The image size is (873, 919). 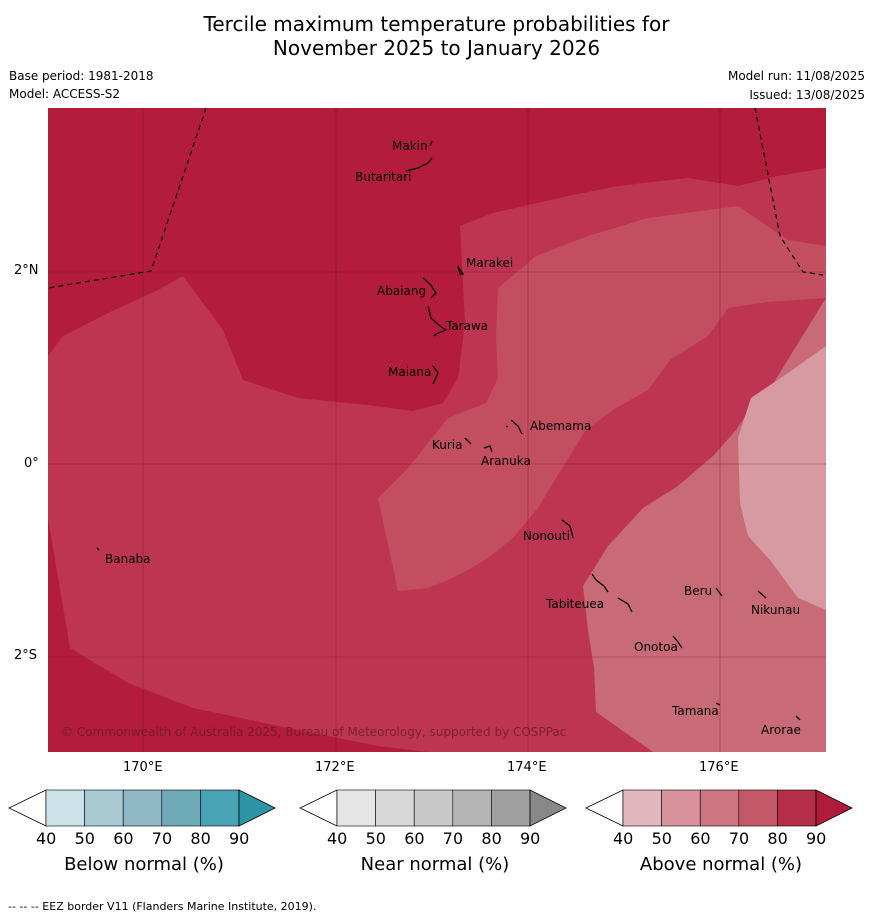 I want to click on lat-tick-2n: 2°N, so click(x=26, y=270).